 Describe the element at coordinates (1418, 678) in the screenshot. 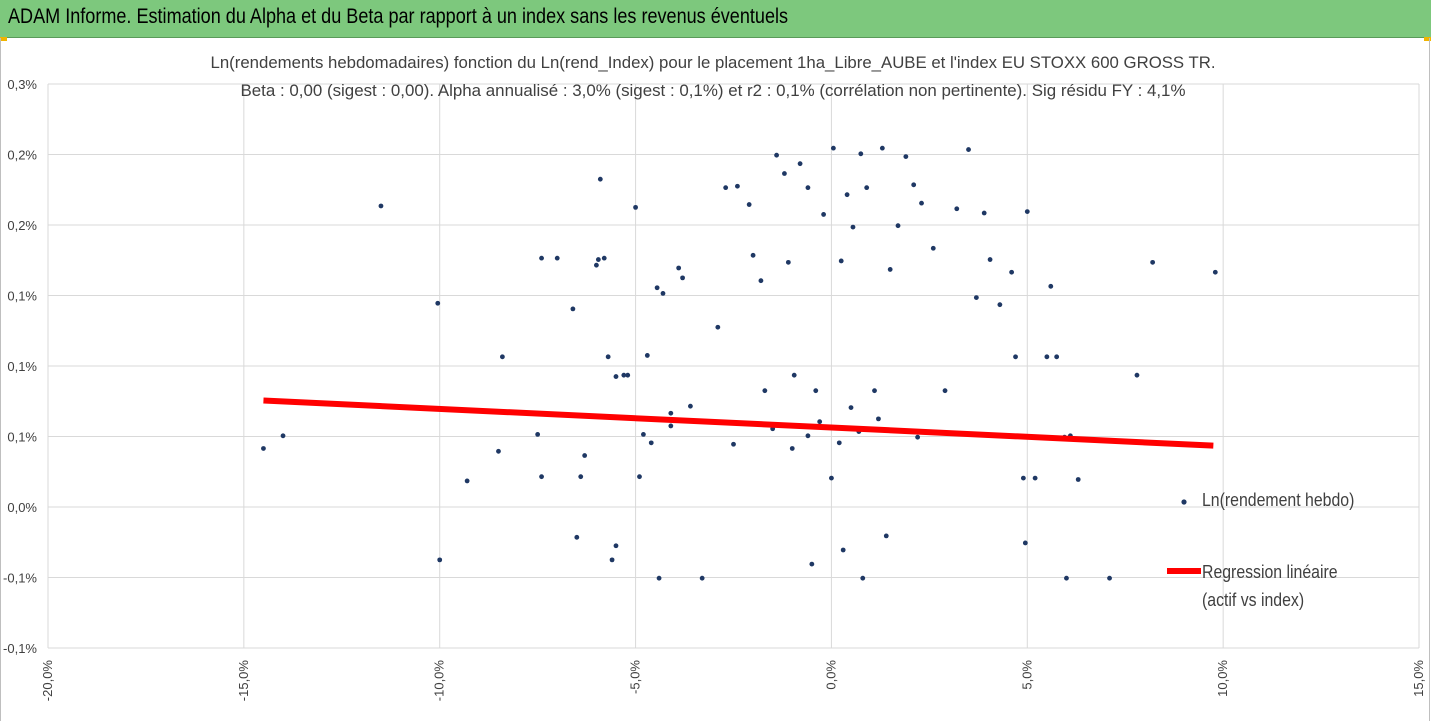

I see `x-tick-label: 15,0%` at that location.